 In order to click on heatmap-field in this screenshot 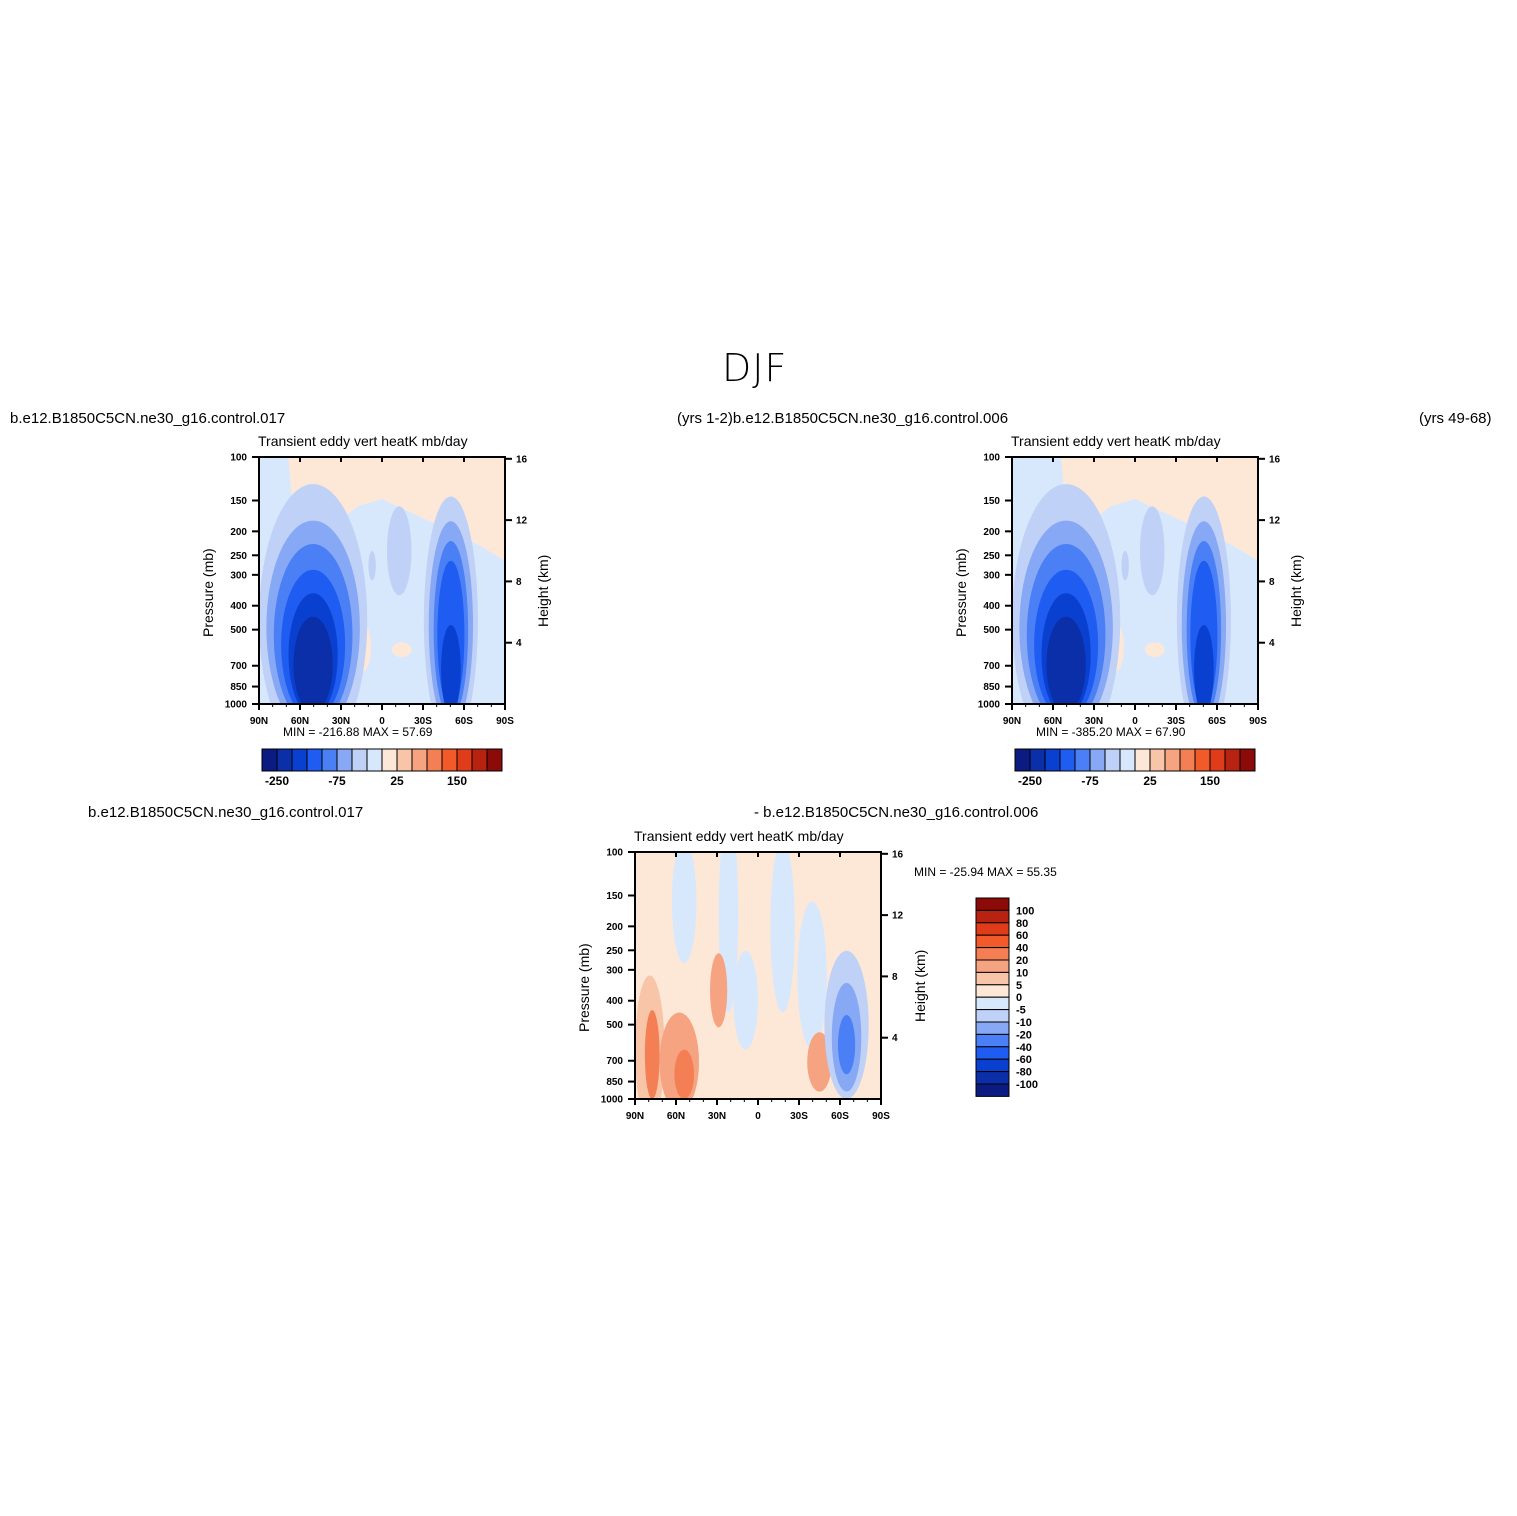, I will do `click(382, 580)`.